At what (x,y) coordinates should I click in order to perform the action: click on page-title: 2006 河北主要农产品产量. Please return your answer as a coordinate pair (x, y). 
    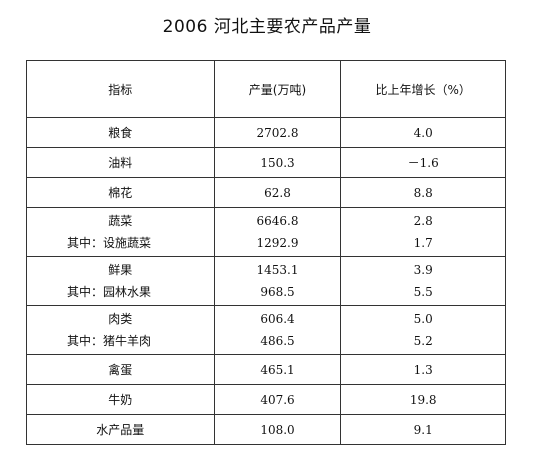
    Looking at the image, I should click on (267, 27).